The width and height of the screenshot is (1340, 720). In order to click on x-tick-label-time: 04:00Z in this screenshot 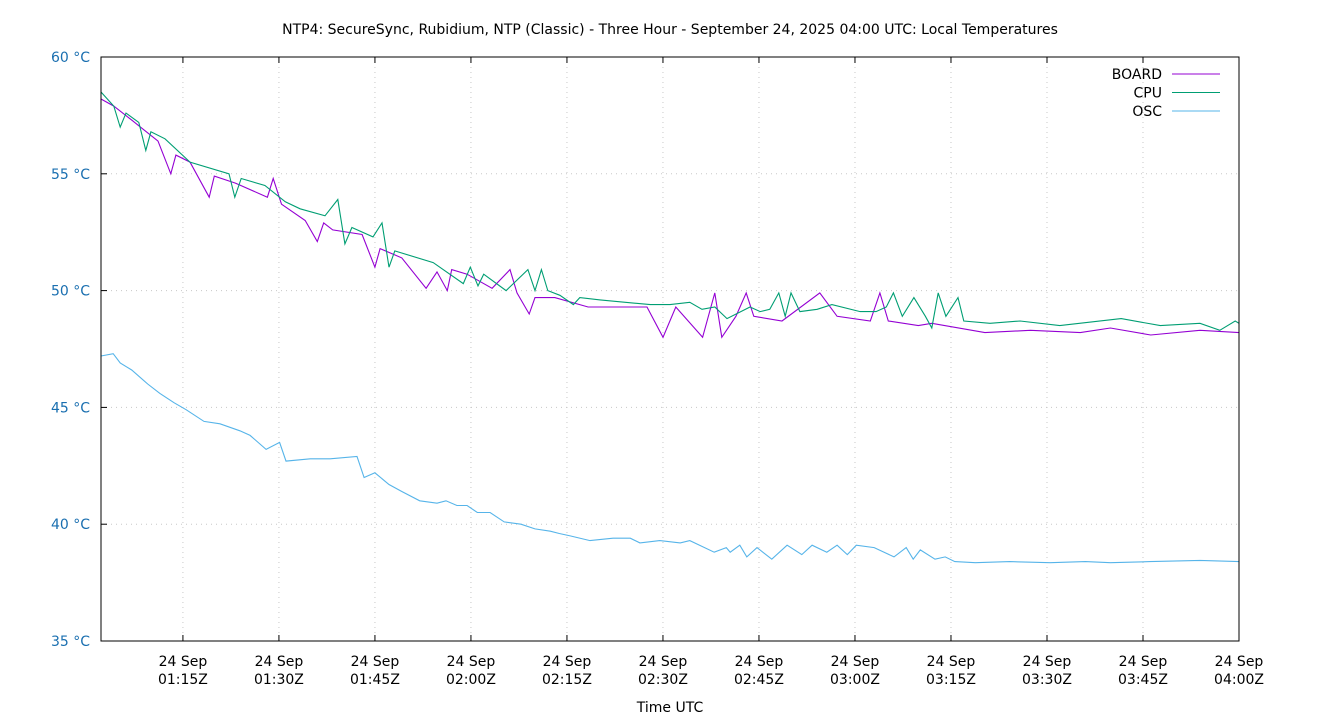, I will do `click(1239, 680)`.